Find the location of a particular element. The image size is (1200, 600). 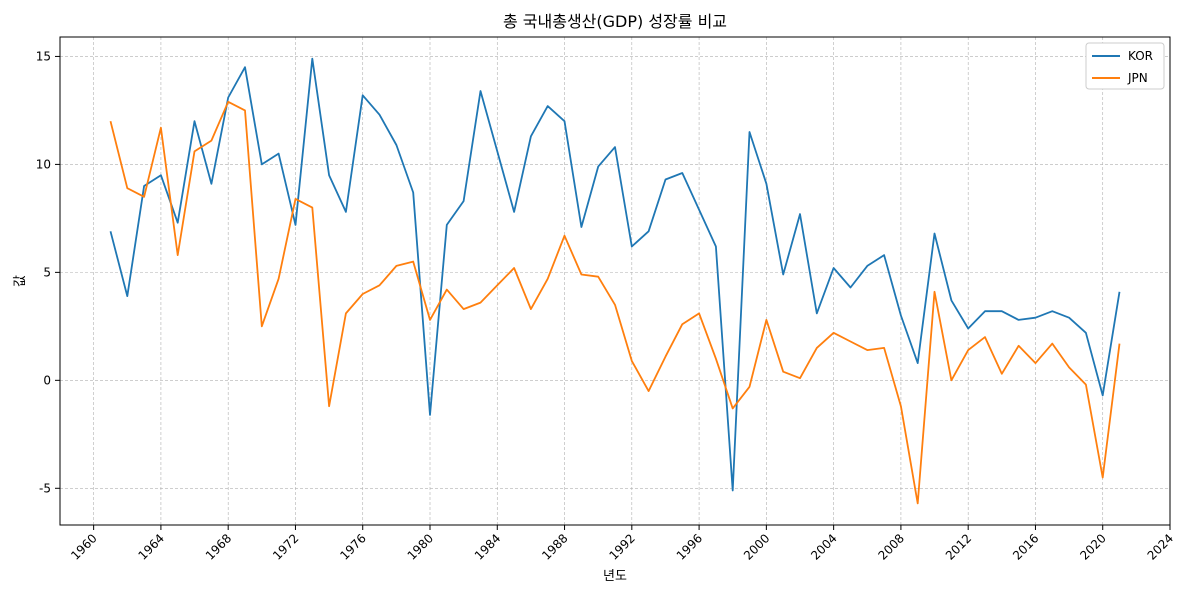

x-tick-label: 1960 is located at coordinates (83, 546).